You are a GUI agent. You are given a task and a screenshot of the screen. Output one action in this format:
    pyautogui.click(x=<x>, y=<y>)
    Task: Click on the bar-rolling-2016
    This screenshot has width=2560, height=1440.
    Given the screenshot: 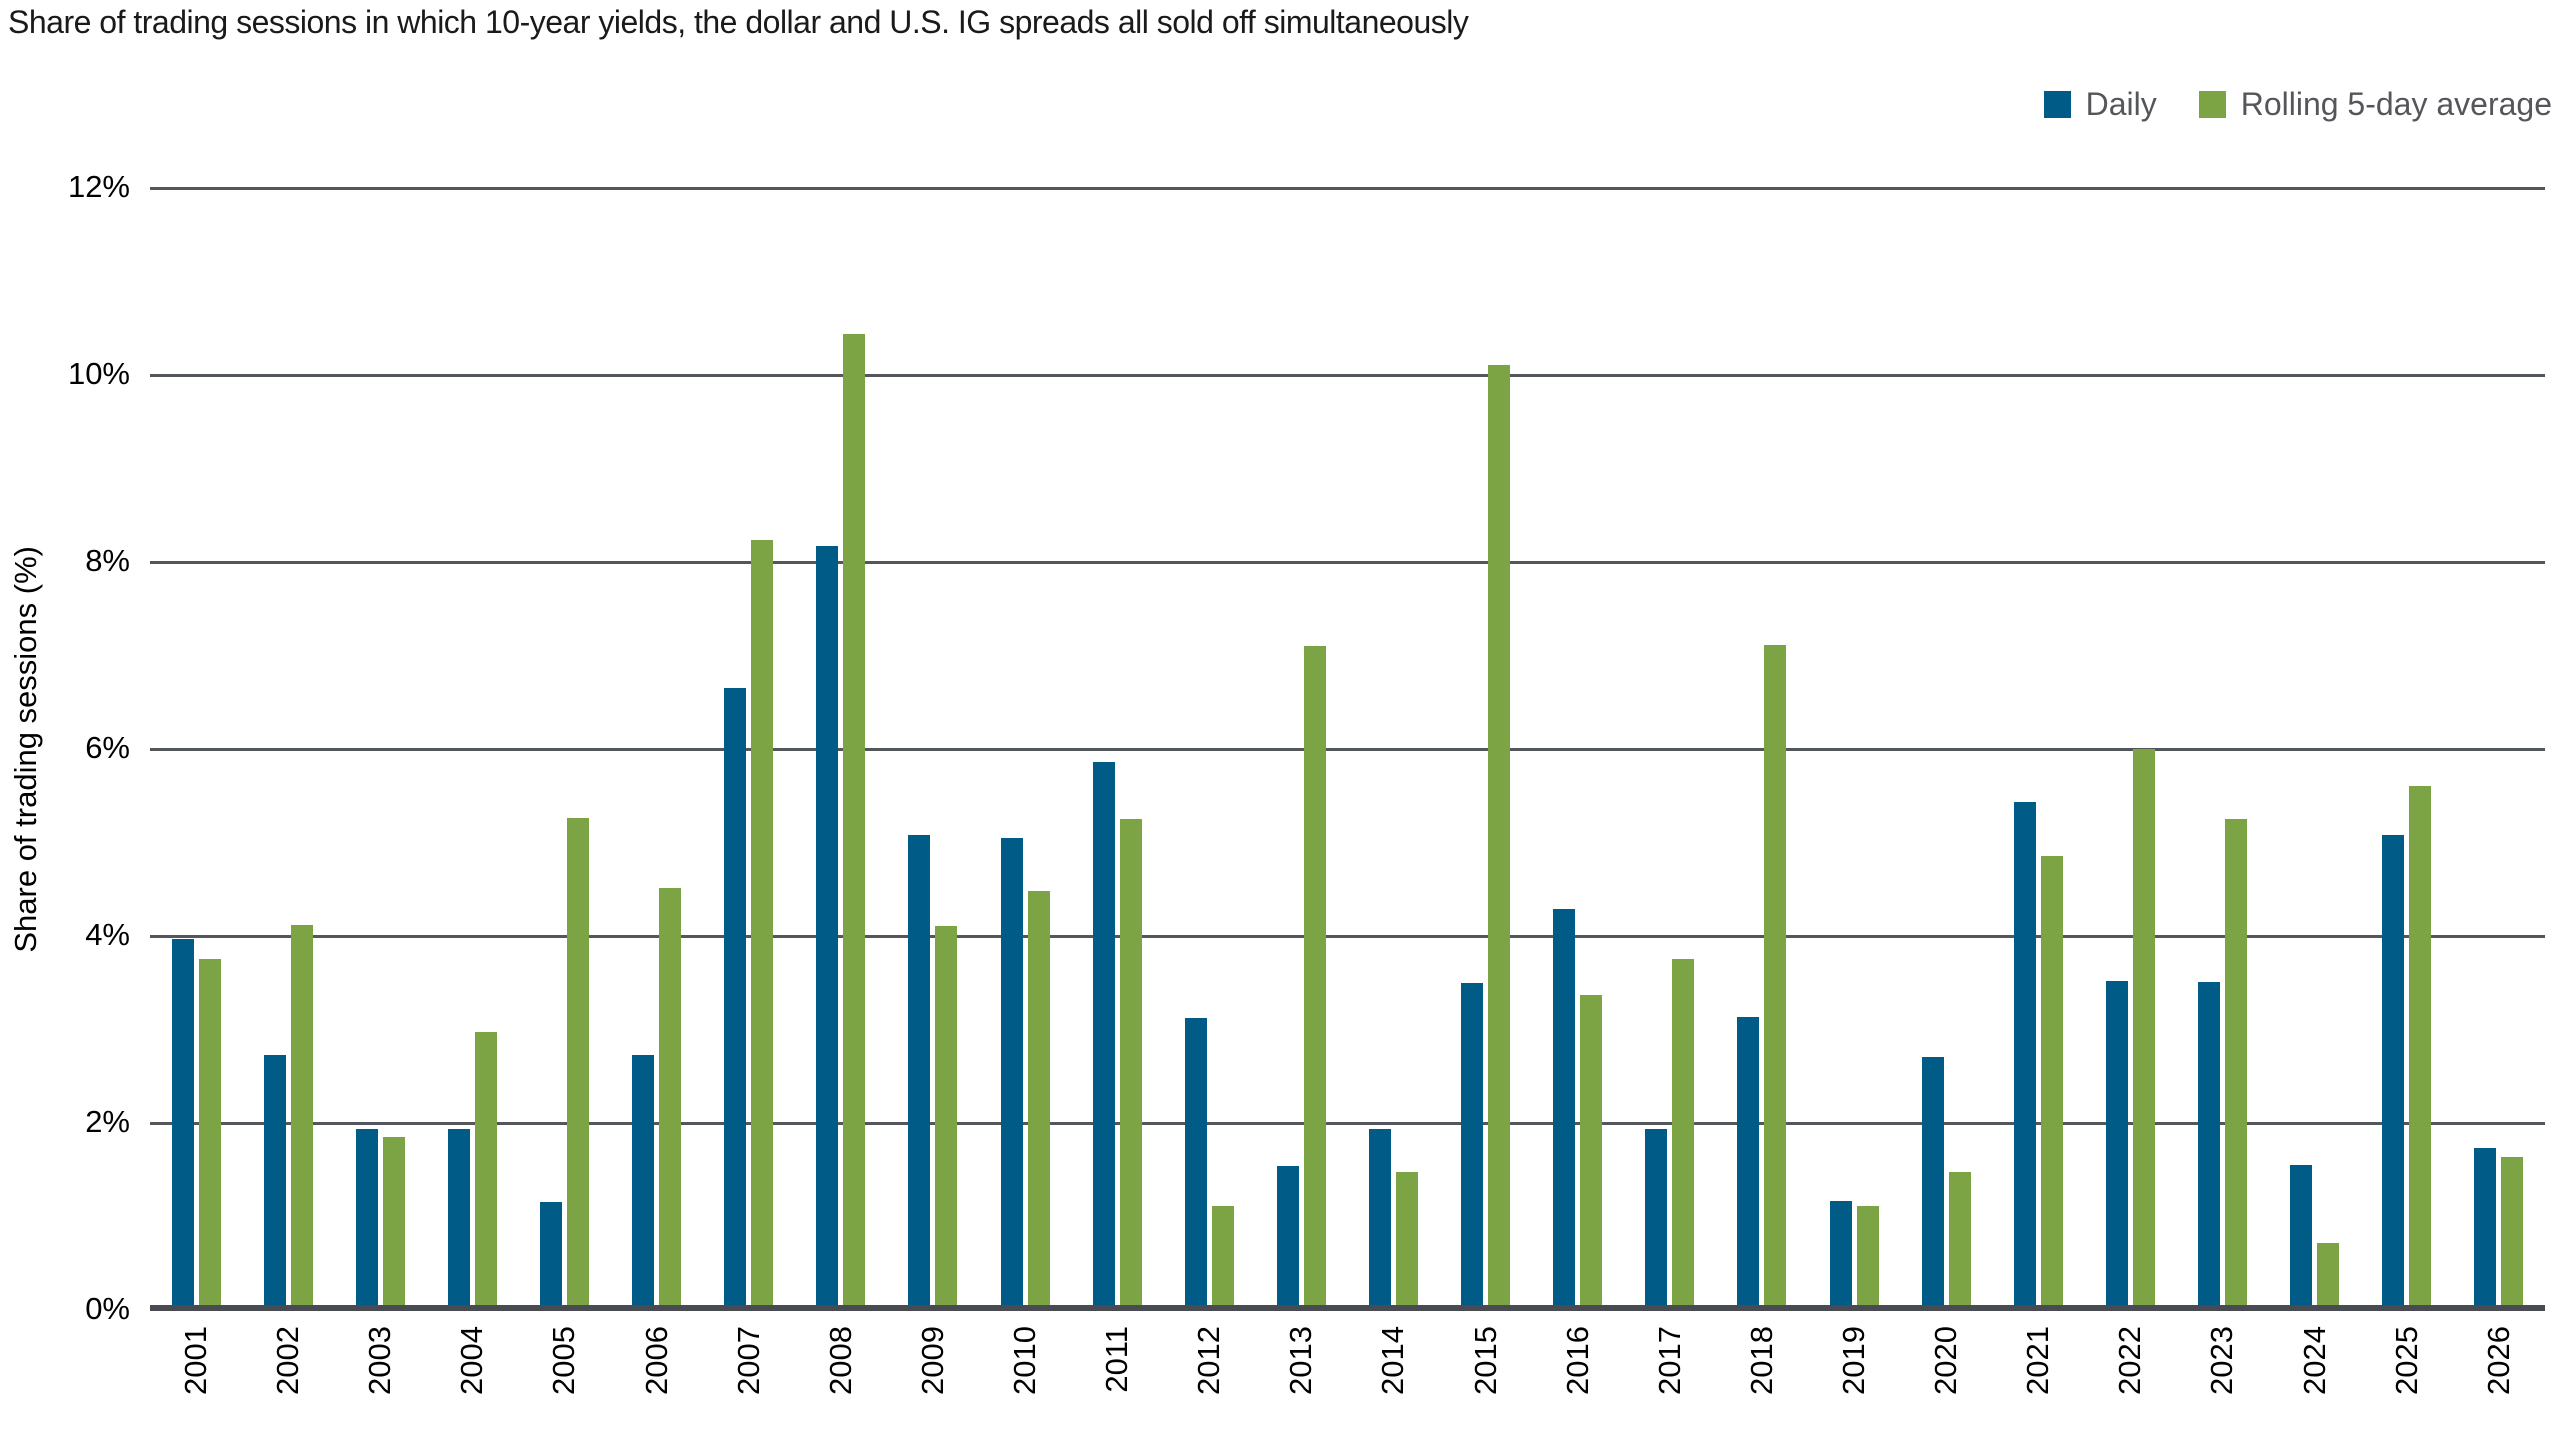 What is the action you would take?
    pyautogui.click(x=1591, y=1152)
    